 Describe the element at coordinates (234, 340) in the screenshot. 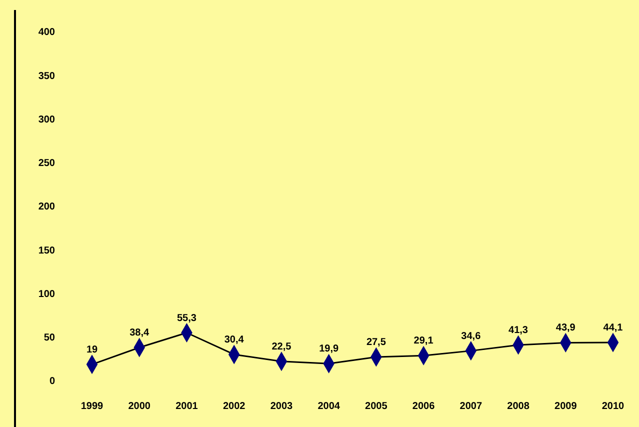

I see `data-label: 30,4` at that location.